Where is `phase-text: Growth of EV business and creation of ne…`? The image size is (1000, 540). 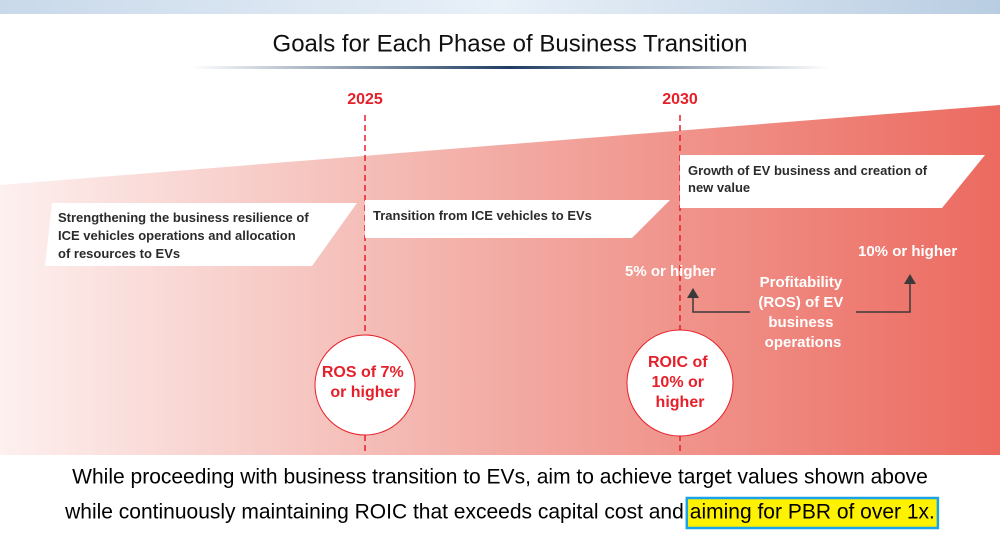
phase-text: Growth of EV business and creation of ne… is located at coordinates (809, 179).